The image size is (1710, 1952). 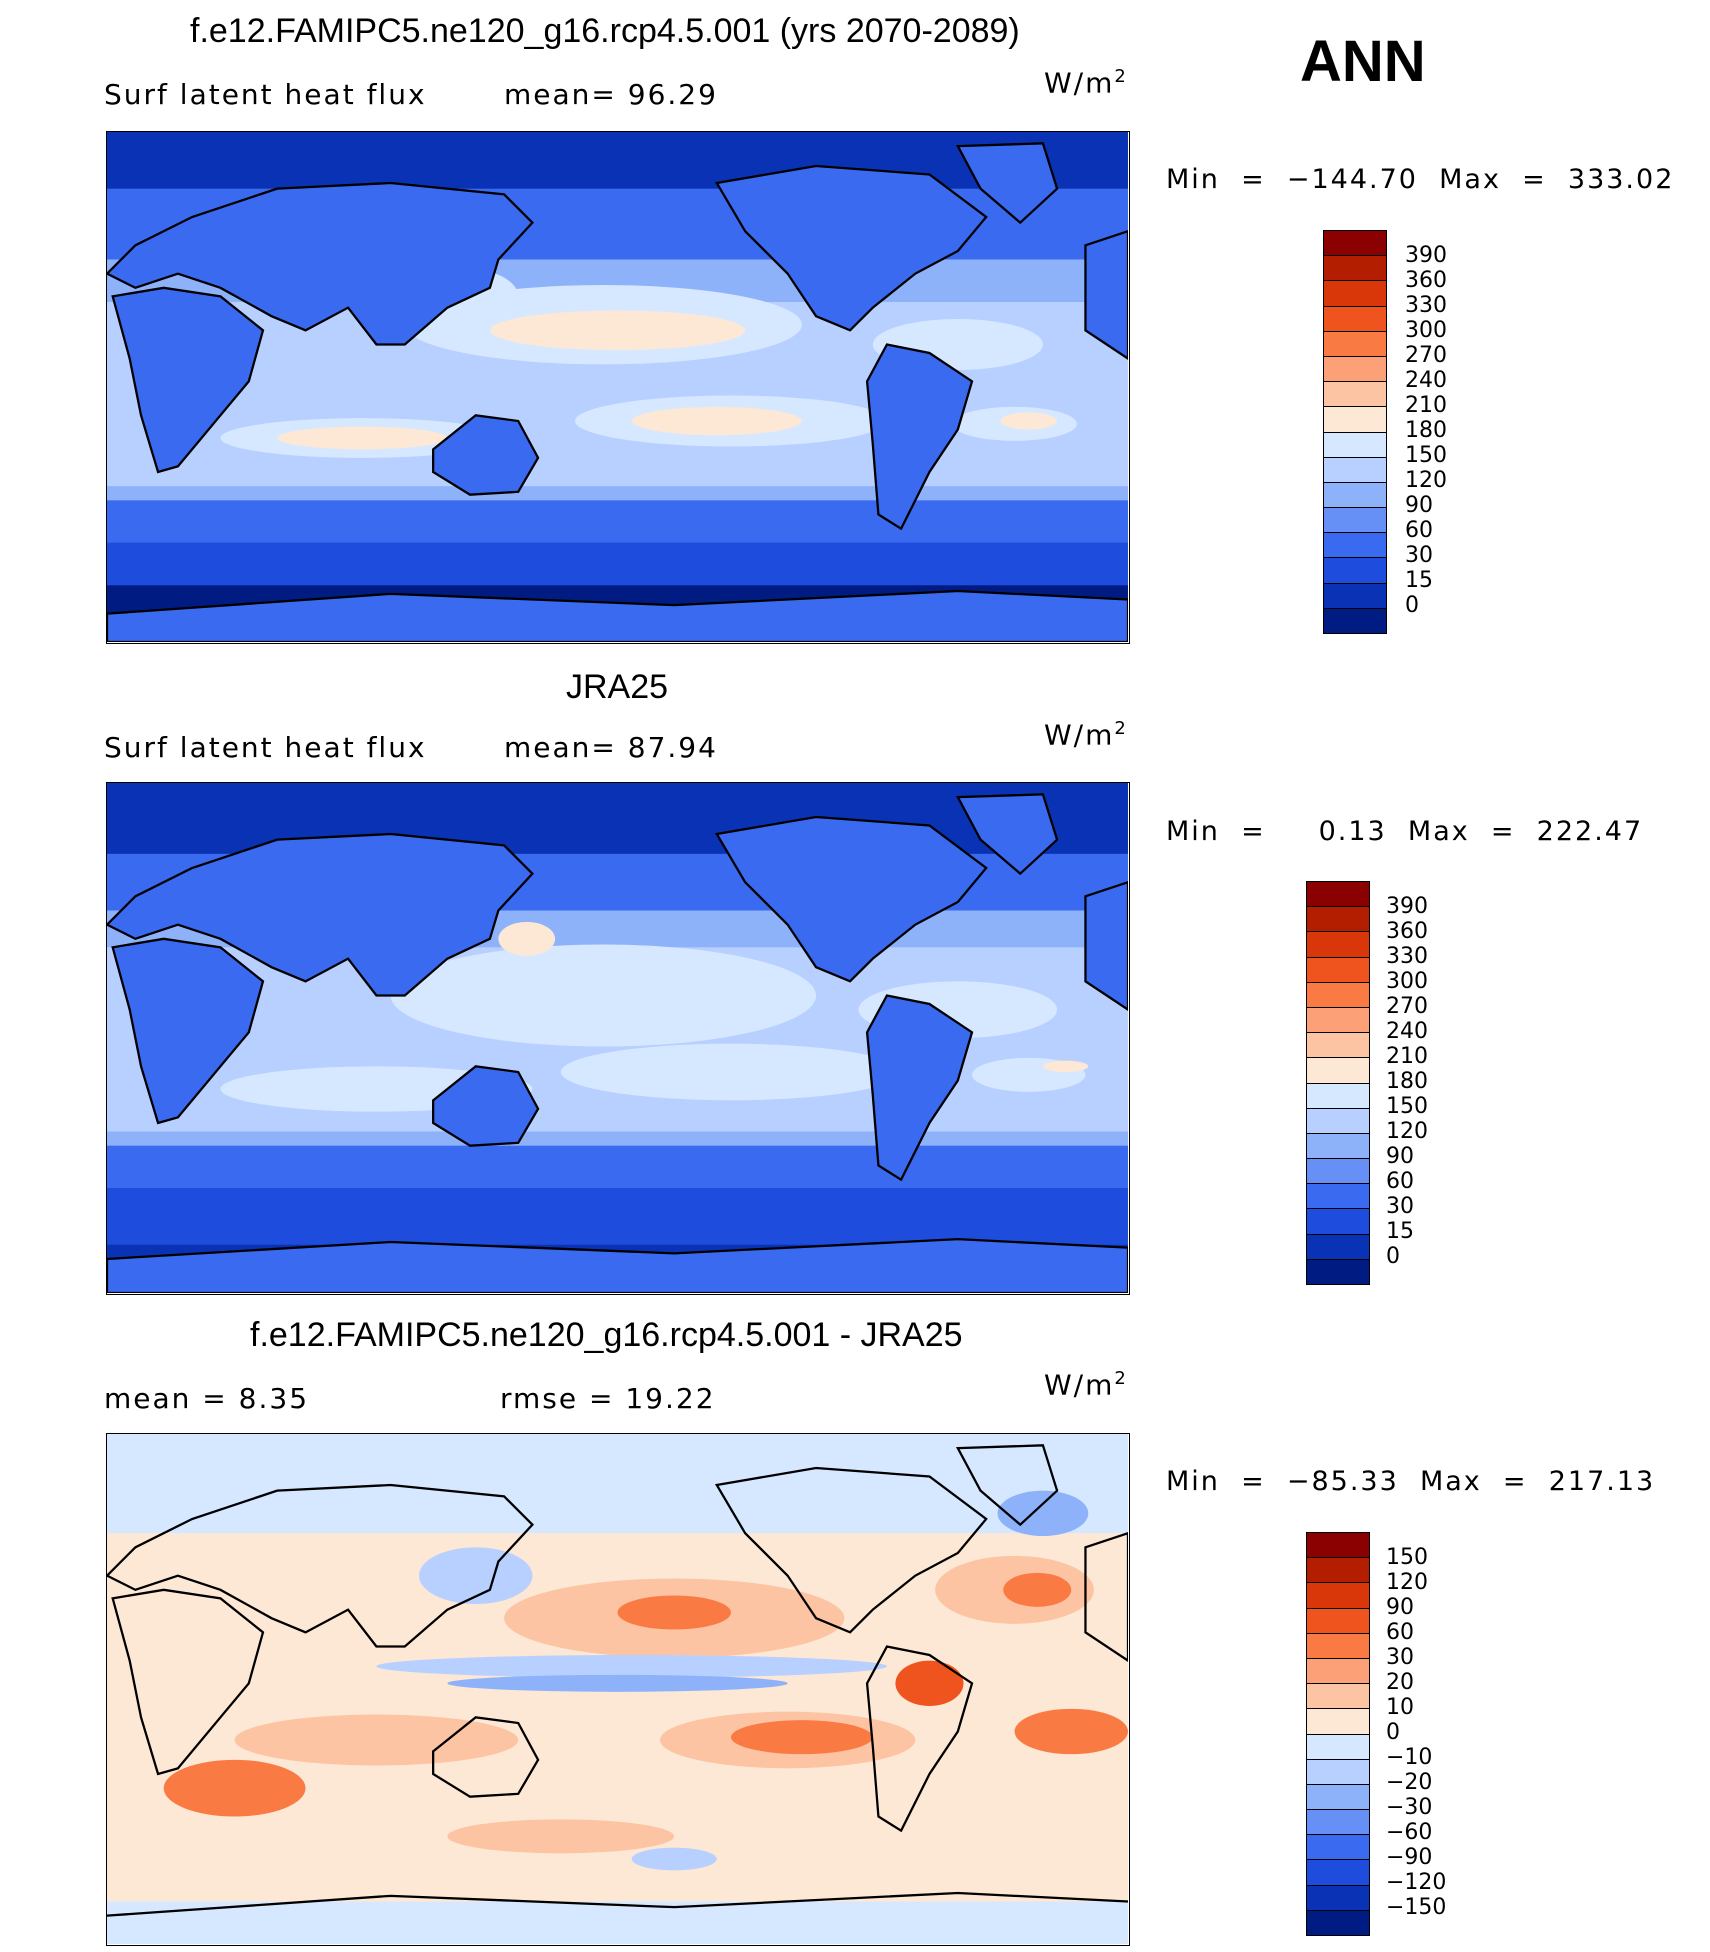 I want to click on panel-3-mean-label: mean = 8.35, so click(x=207, y=1398).